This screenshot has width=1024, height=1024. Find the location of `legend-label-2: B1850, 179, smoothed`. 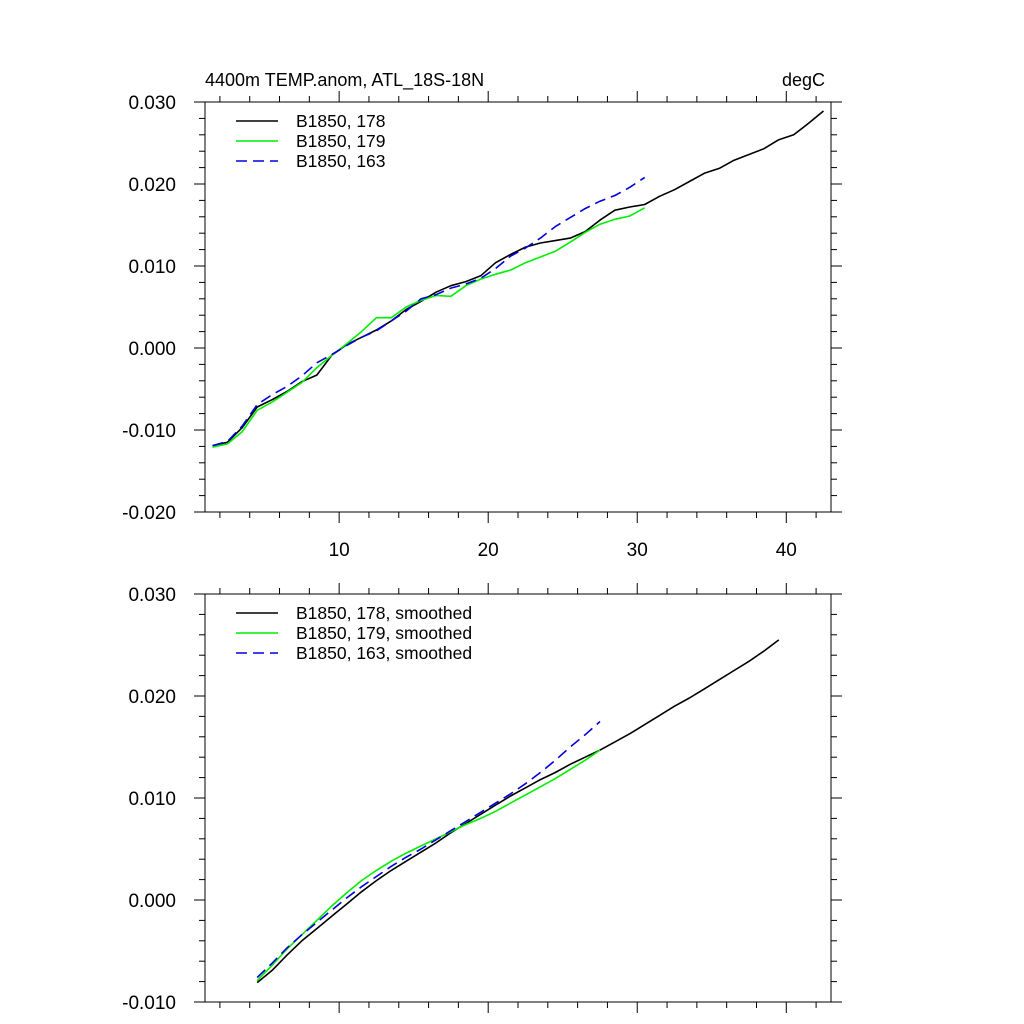

legend-label-2: B1850, 179, smoothed is located at coordinates (384, 633).